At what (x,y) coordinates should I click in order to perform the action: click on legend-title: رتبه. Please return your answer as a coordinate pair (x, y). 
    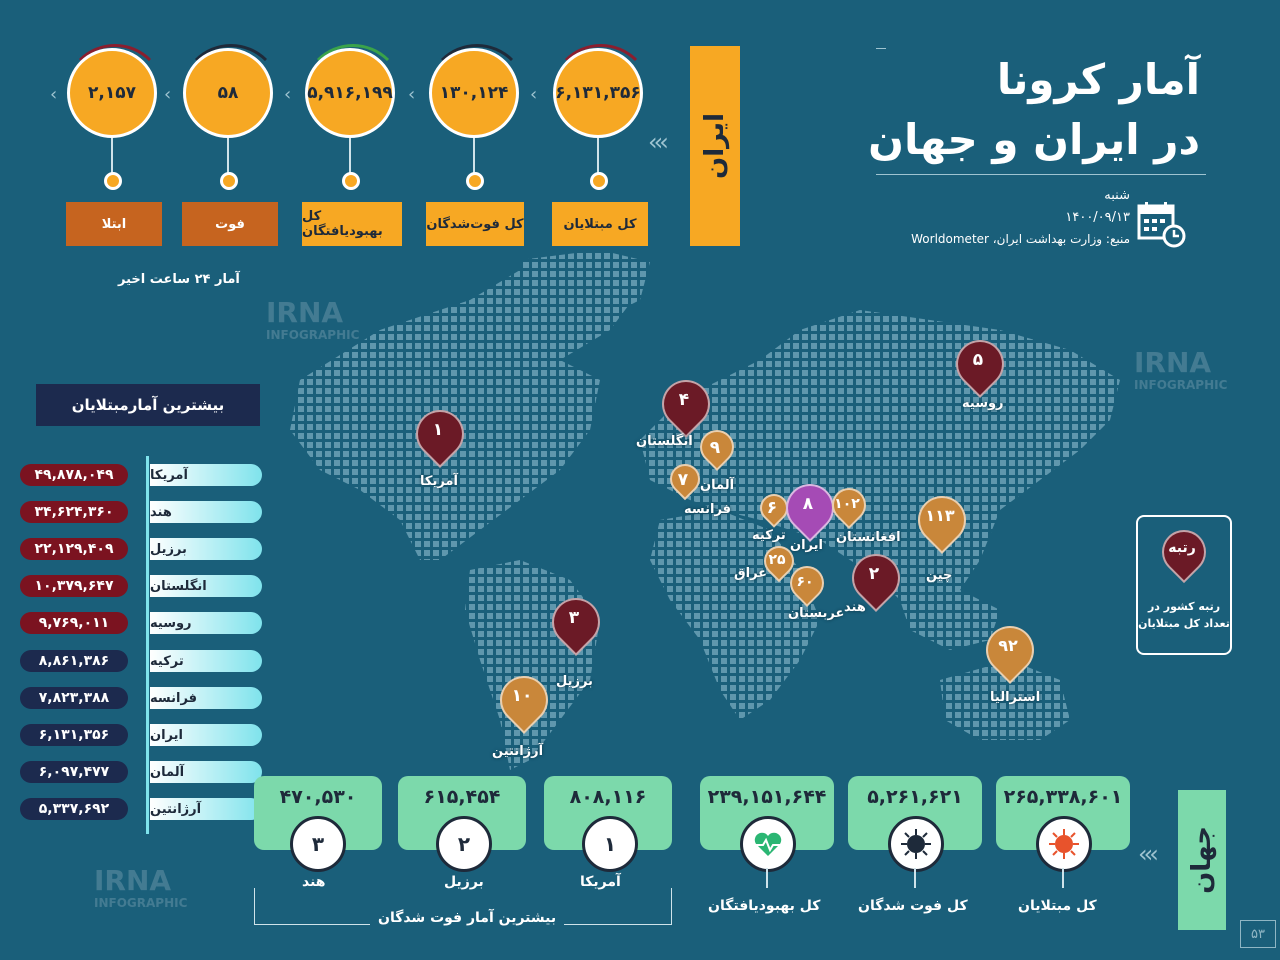
    Looking at the image, I should click on (1182, 548).